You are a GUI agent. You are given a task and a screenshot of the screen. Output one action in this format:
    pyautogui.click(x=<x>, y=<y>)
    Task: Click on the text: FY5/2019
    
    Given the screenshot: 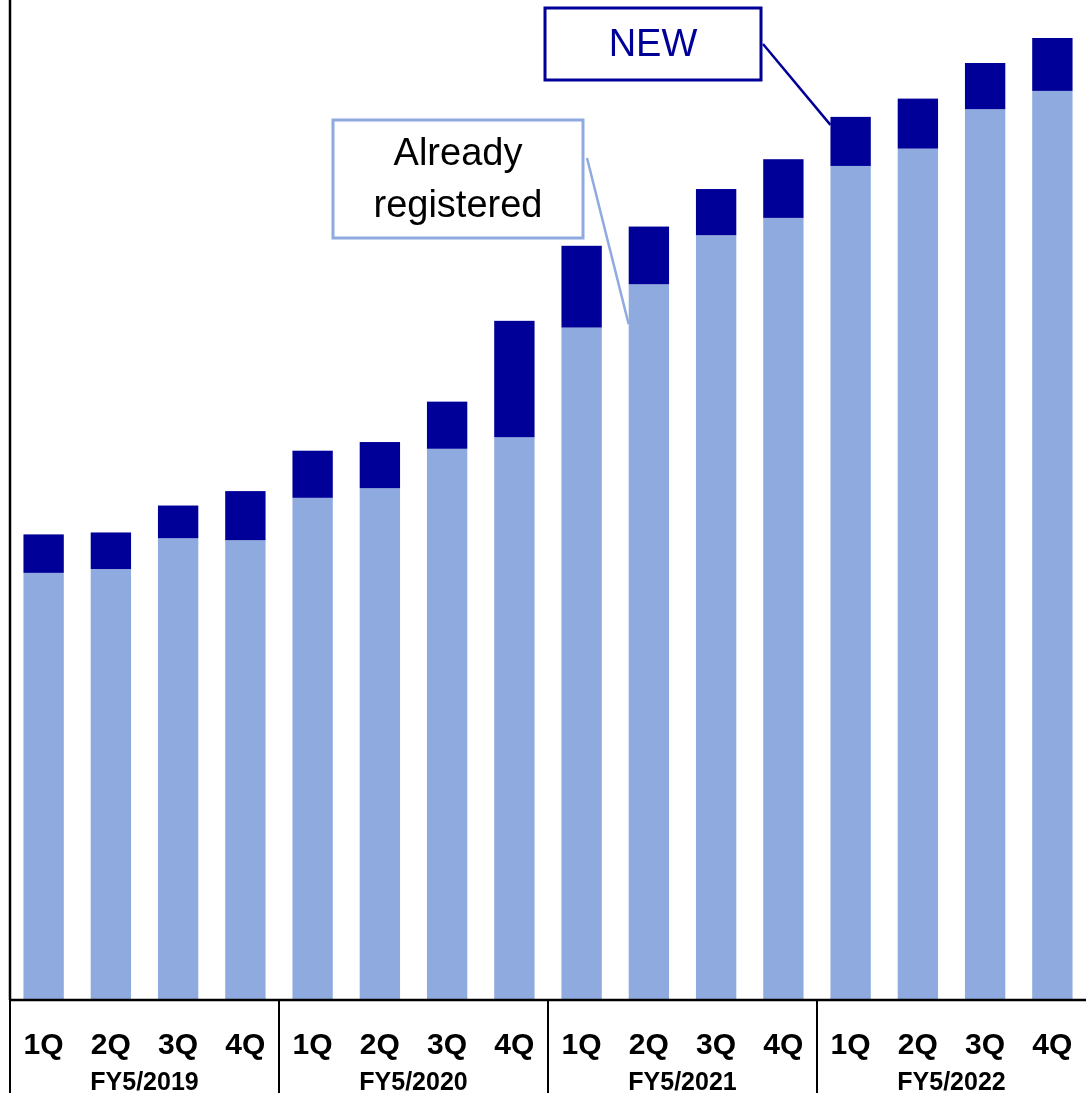 What is the action you would take?
    pyautogui.click(x=144, y=1080)
    